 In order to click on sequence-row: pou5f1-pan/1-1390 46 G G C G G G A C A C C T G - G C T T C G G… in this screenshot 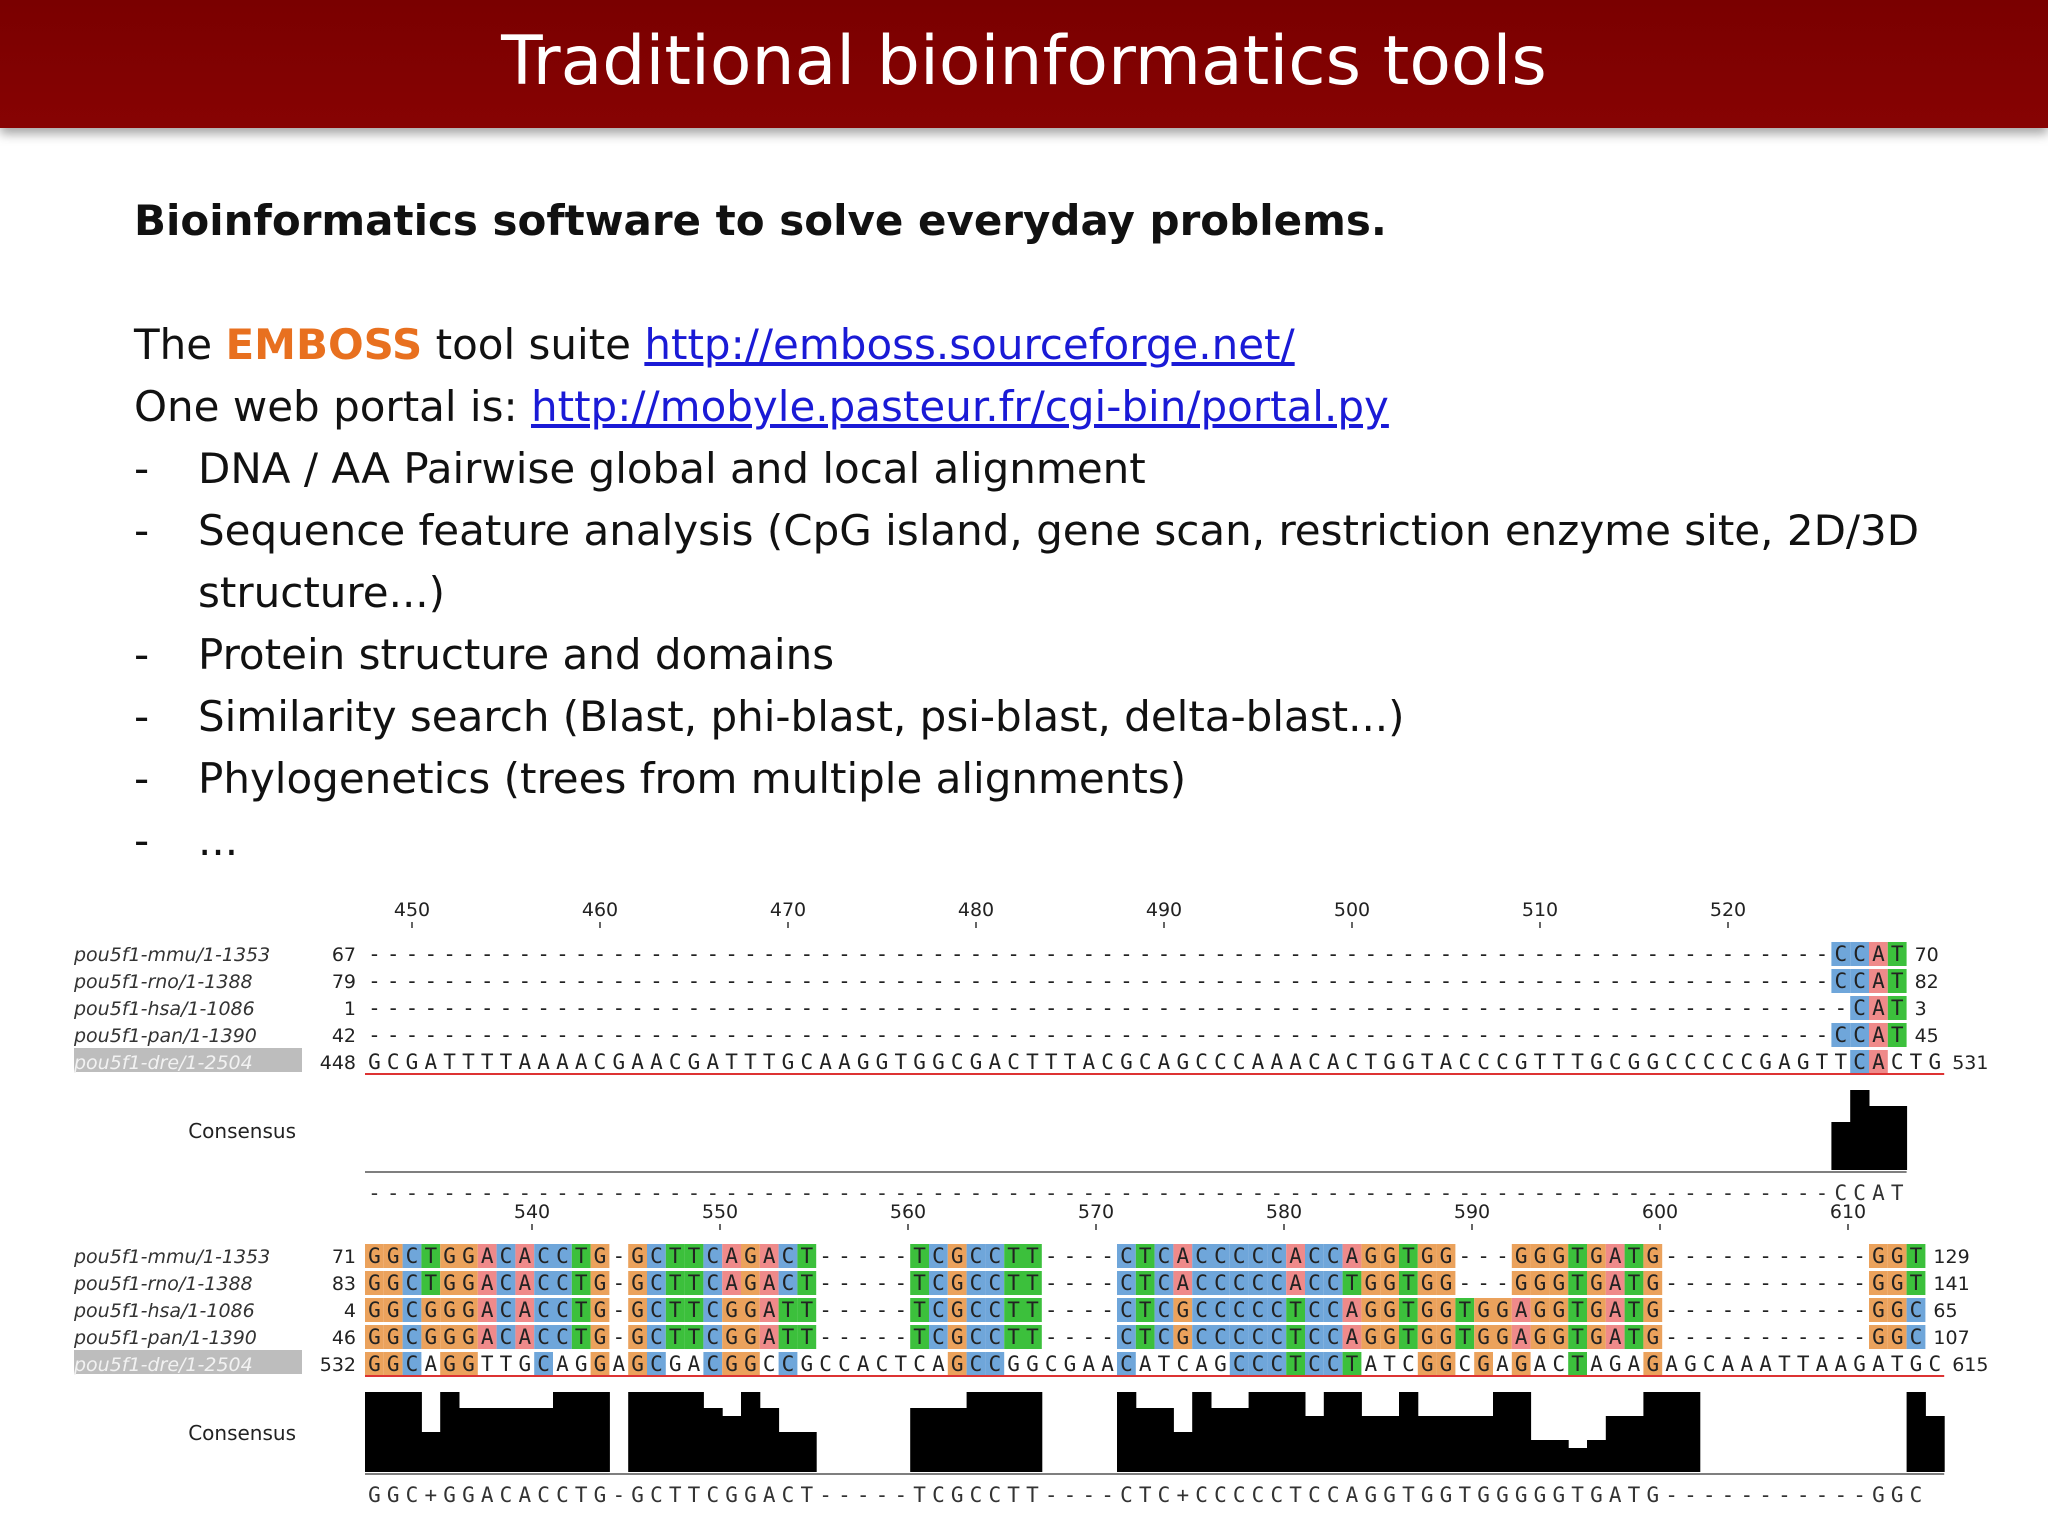, I will do `click(1021, 1337)`.